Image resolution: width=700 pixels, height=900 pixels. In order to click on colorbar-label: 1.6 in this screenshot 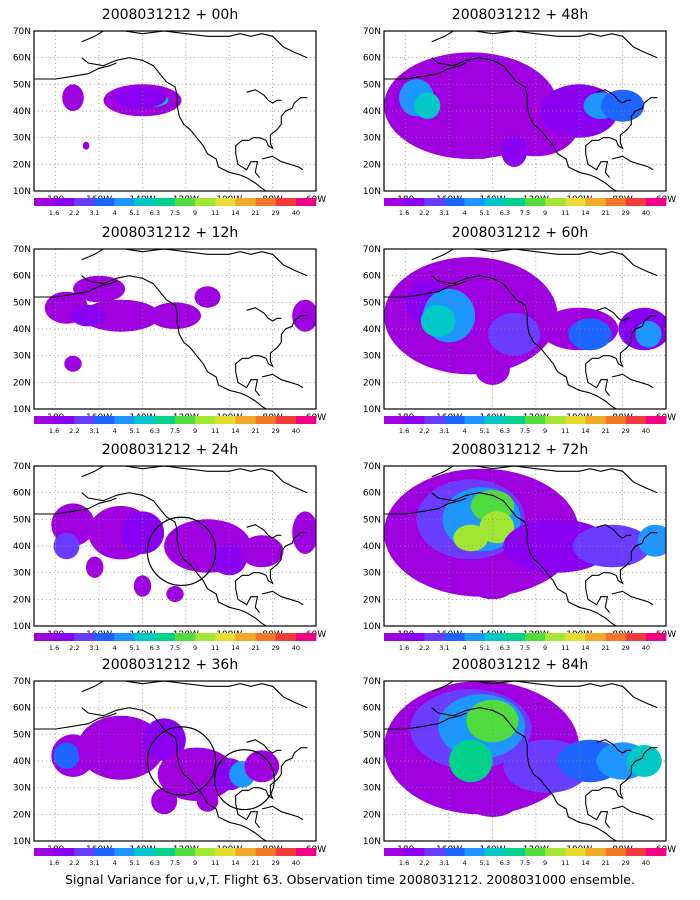, I will do `click(54, 431)`.